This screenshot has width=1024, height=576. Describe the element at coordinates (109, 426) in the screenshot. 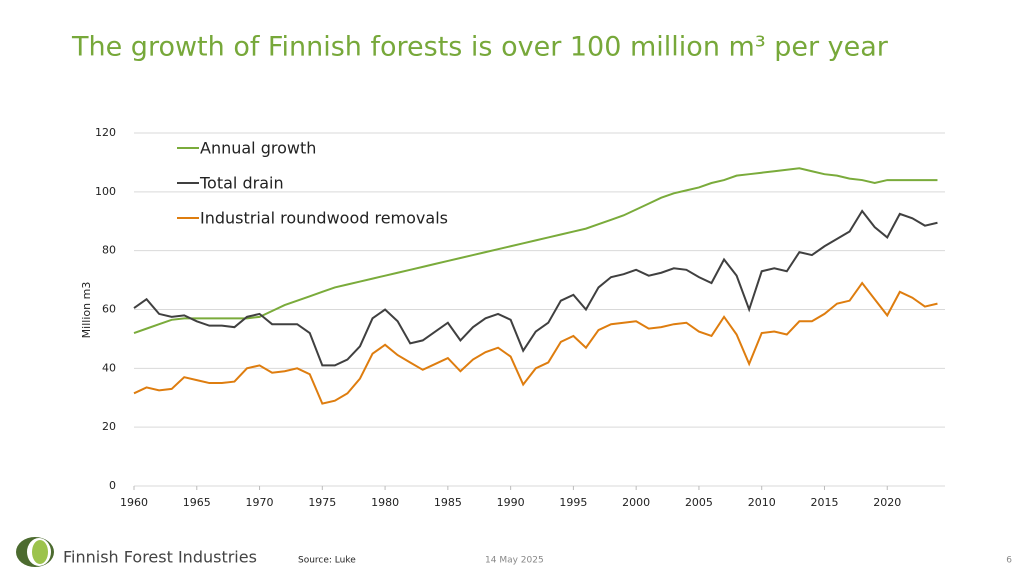

I see `y-tick-label: 20` at that location.